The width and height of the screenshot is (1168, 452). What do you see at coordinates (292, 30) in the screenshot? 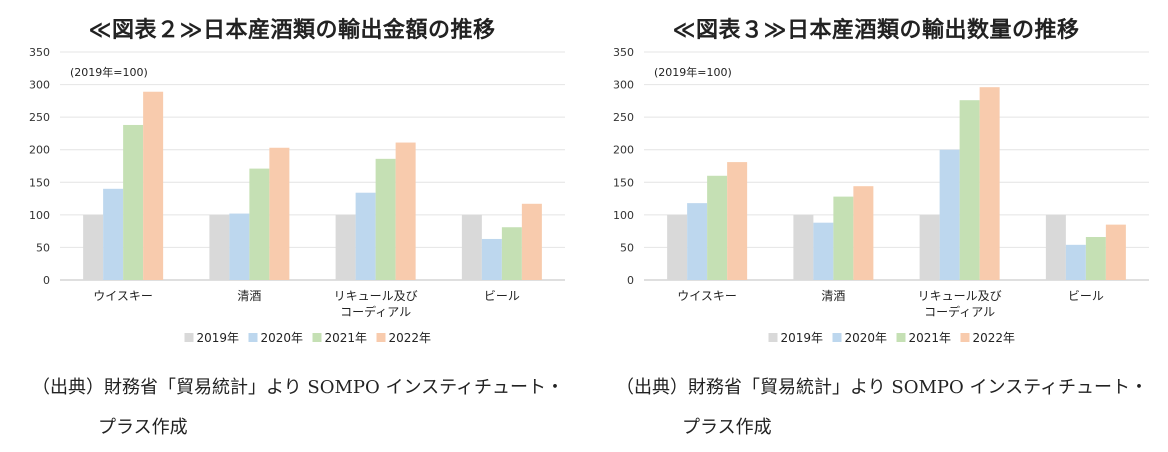
I see `chart-title: ≪図表２≫日本産酒類の輸出金額の推移` at bounding box center [292, 30].